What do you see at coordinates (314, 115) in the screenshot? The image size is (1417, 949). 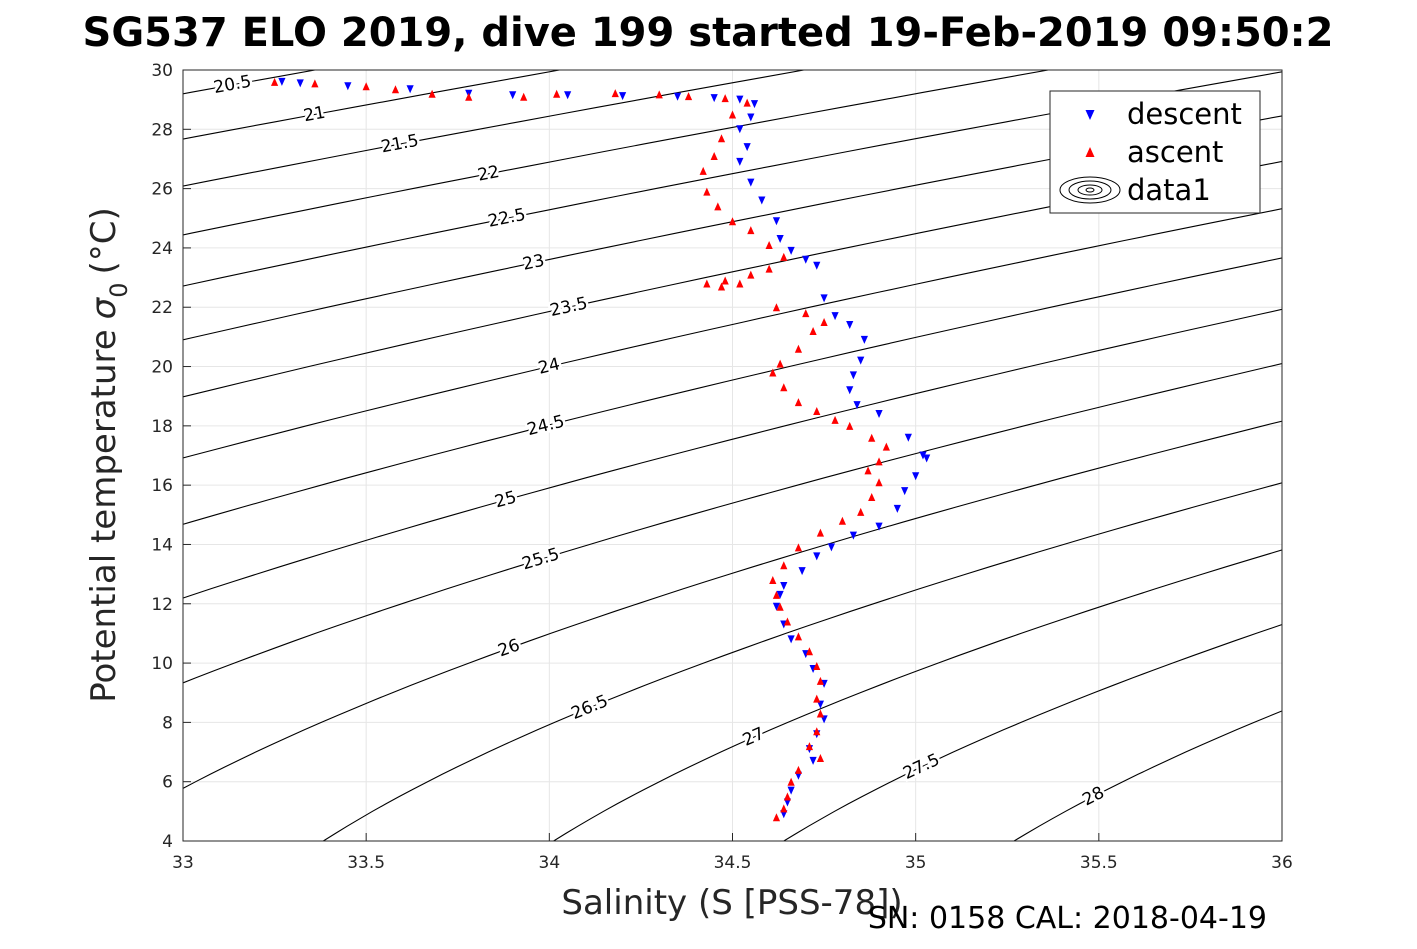 I see `contour-label: 21` at bounding box center [314, 115].